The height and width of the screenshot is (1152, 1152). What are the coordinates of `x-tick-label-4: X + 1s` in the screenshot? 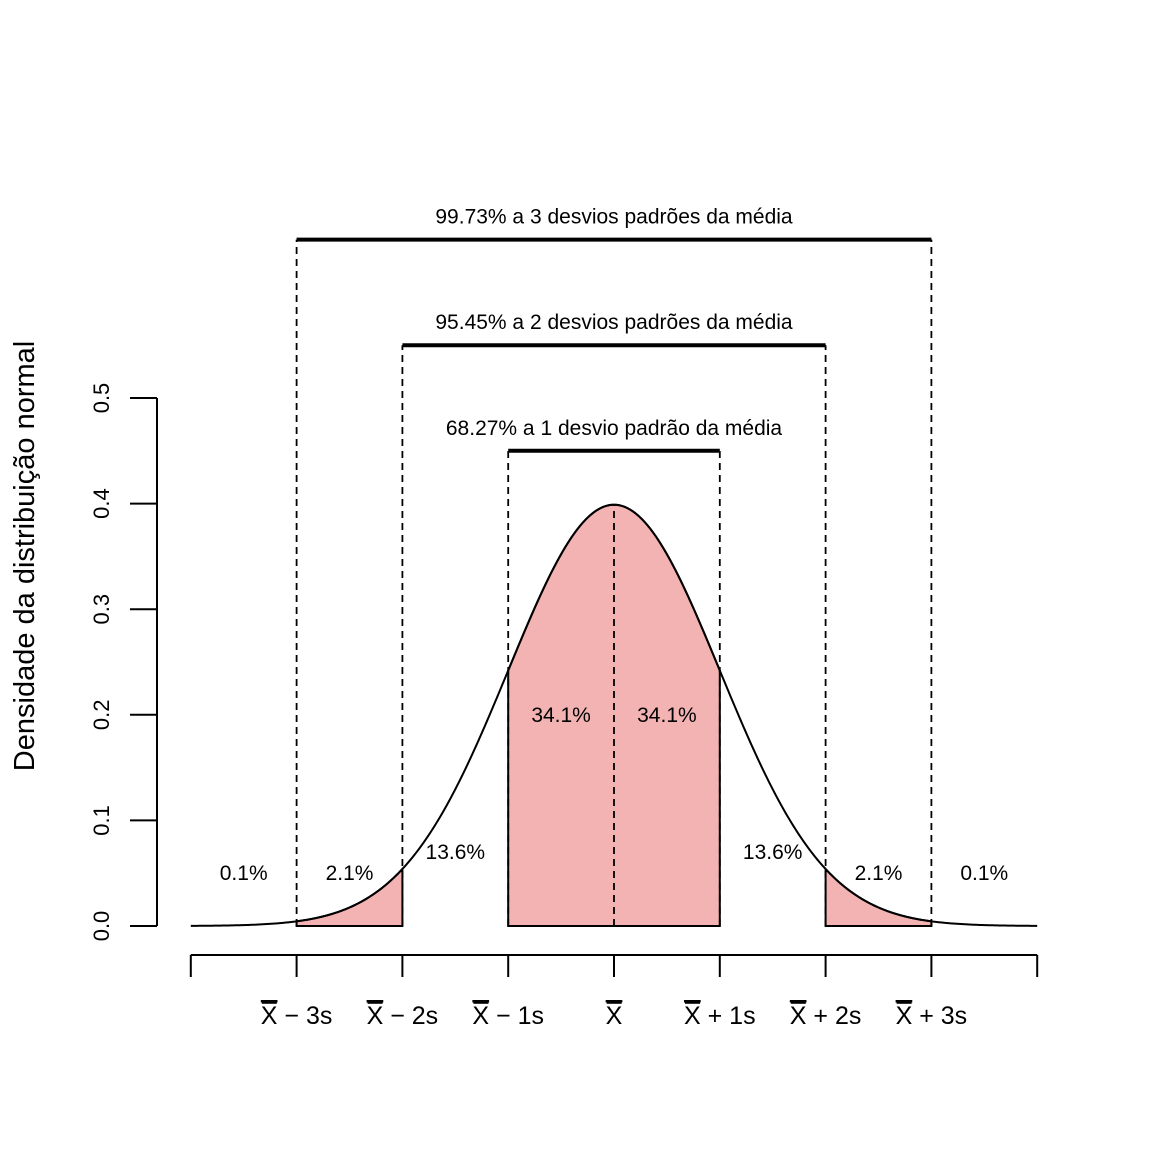 It's located at (720, 1016).